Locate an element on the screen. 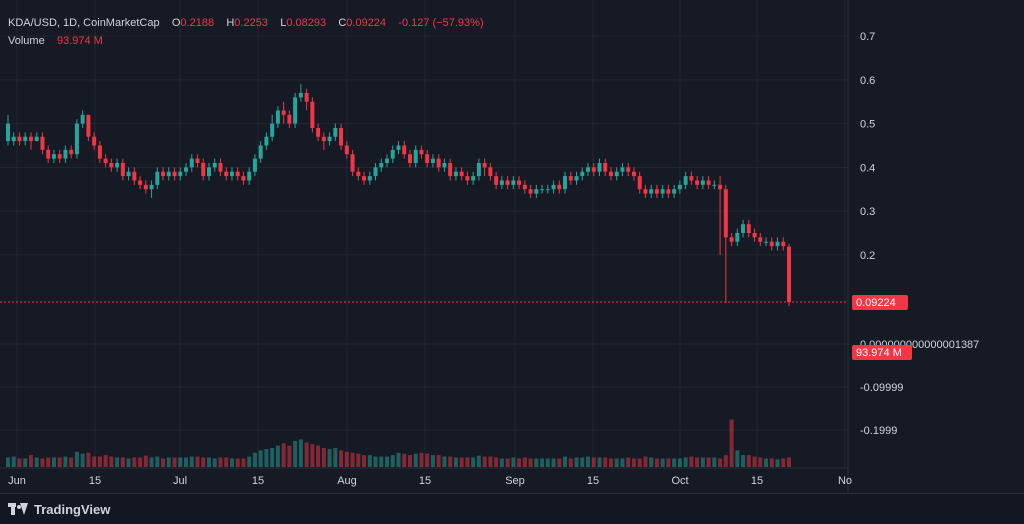 This screenshot has height=524, width=1024. time-tick-label: Aug is located at coordinates (347, 481).